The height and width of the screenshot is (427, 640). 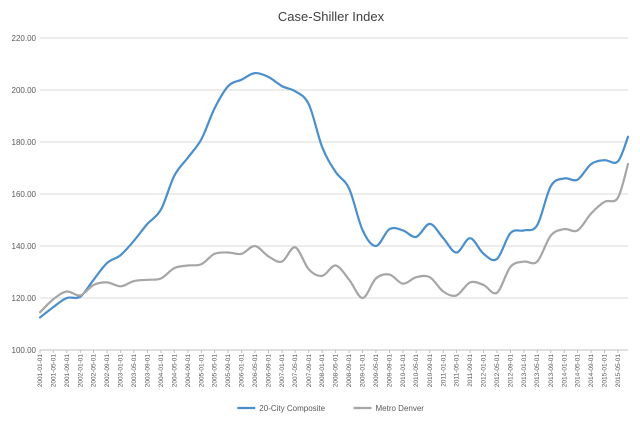 What do you see at coordinates (430, 371) in the screenshot?
I see `x-tick-label: 2010-09-01` at bounding box center [430, 371].